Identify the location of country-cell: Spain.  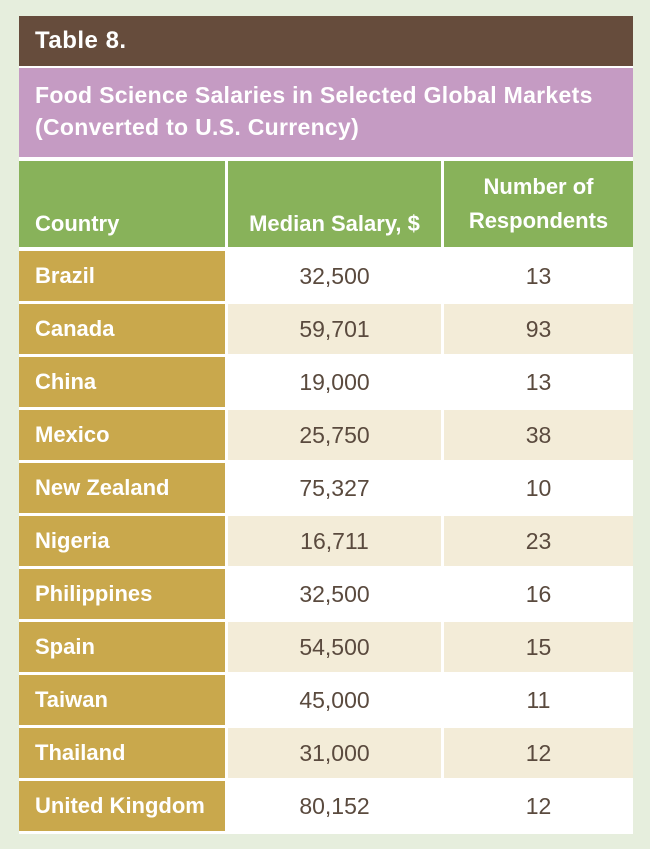
(122, 647).